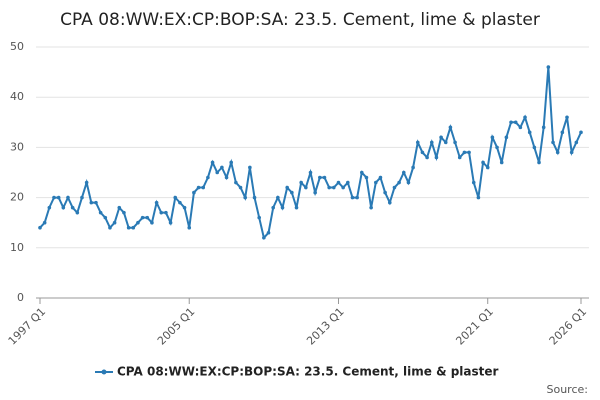  I want to click on y-tick-label: 10, so click(17, 247).